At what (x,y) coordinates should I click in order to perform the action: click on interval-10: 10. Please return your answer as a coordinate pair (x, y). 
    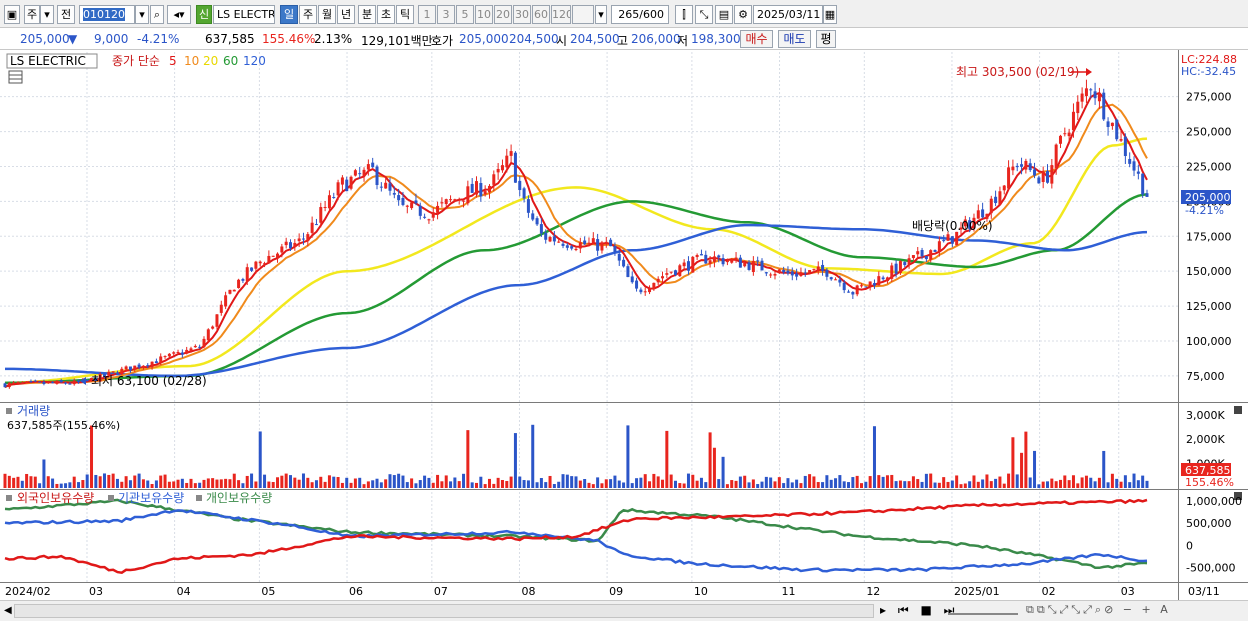
    Looking at the image, I should click on (484, 14).